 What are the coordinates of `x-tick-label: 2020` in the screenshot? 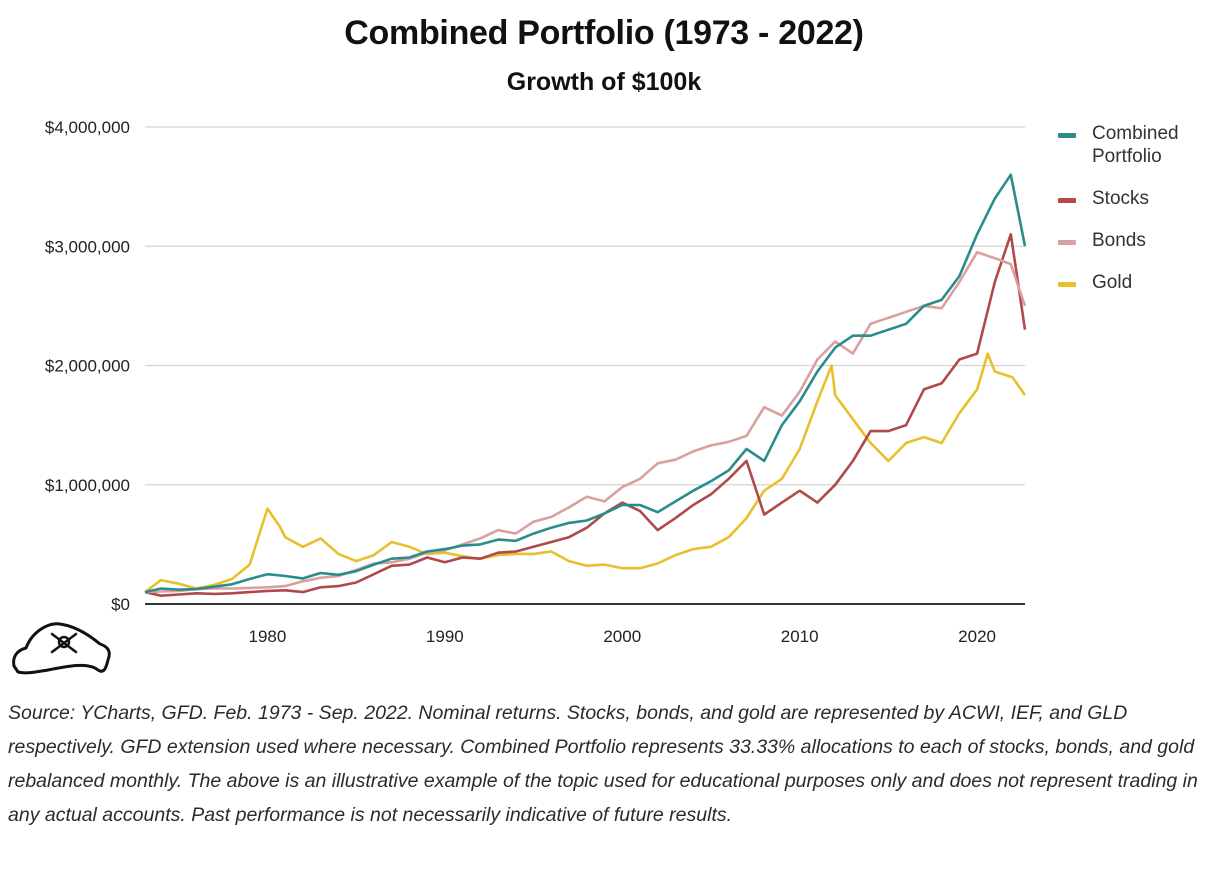 It's located at (977, 636).